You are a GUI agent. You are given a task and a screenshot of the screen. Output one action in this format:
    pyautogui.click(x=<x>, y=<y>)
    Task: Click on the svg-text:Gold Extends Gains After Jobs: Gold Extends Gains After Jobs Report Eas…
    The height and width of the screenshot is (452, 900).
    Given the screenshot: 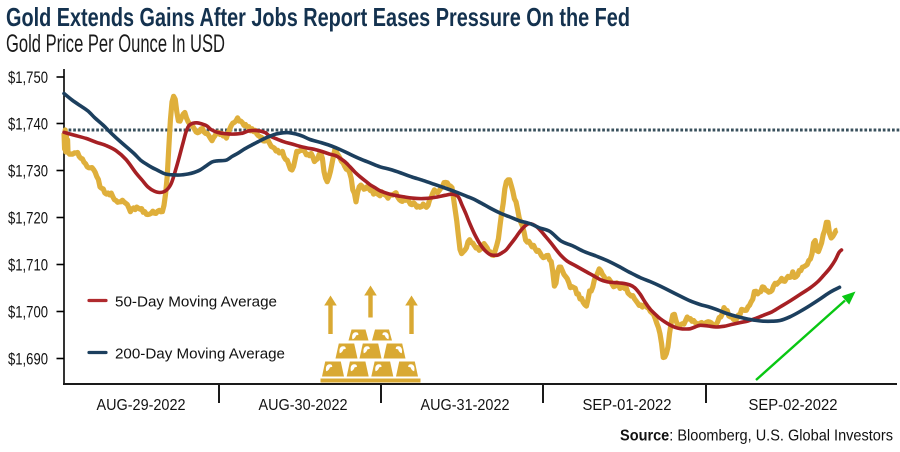 What is the action you would take?
    pyautogui.click(x=318, y=17)
    